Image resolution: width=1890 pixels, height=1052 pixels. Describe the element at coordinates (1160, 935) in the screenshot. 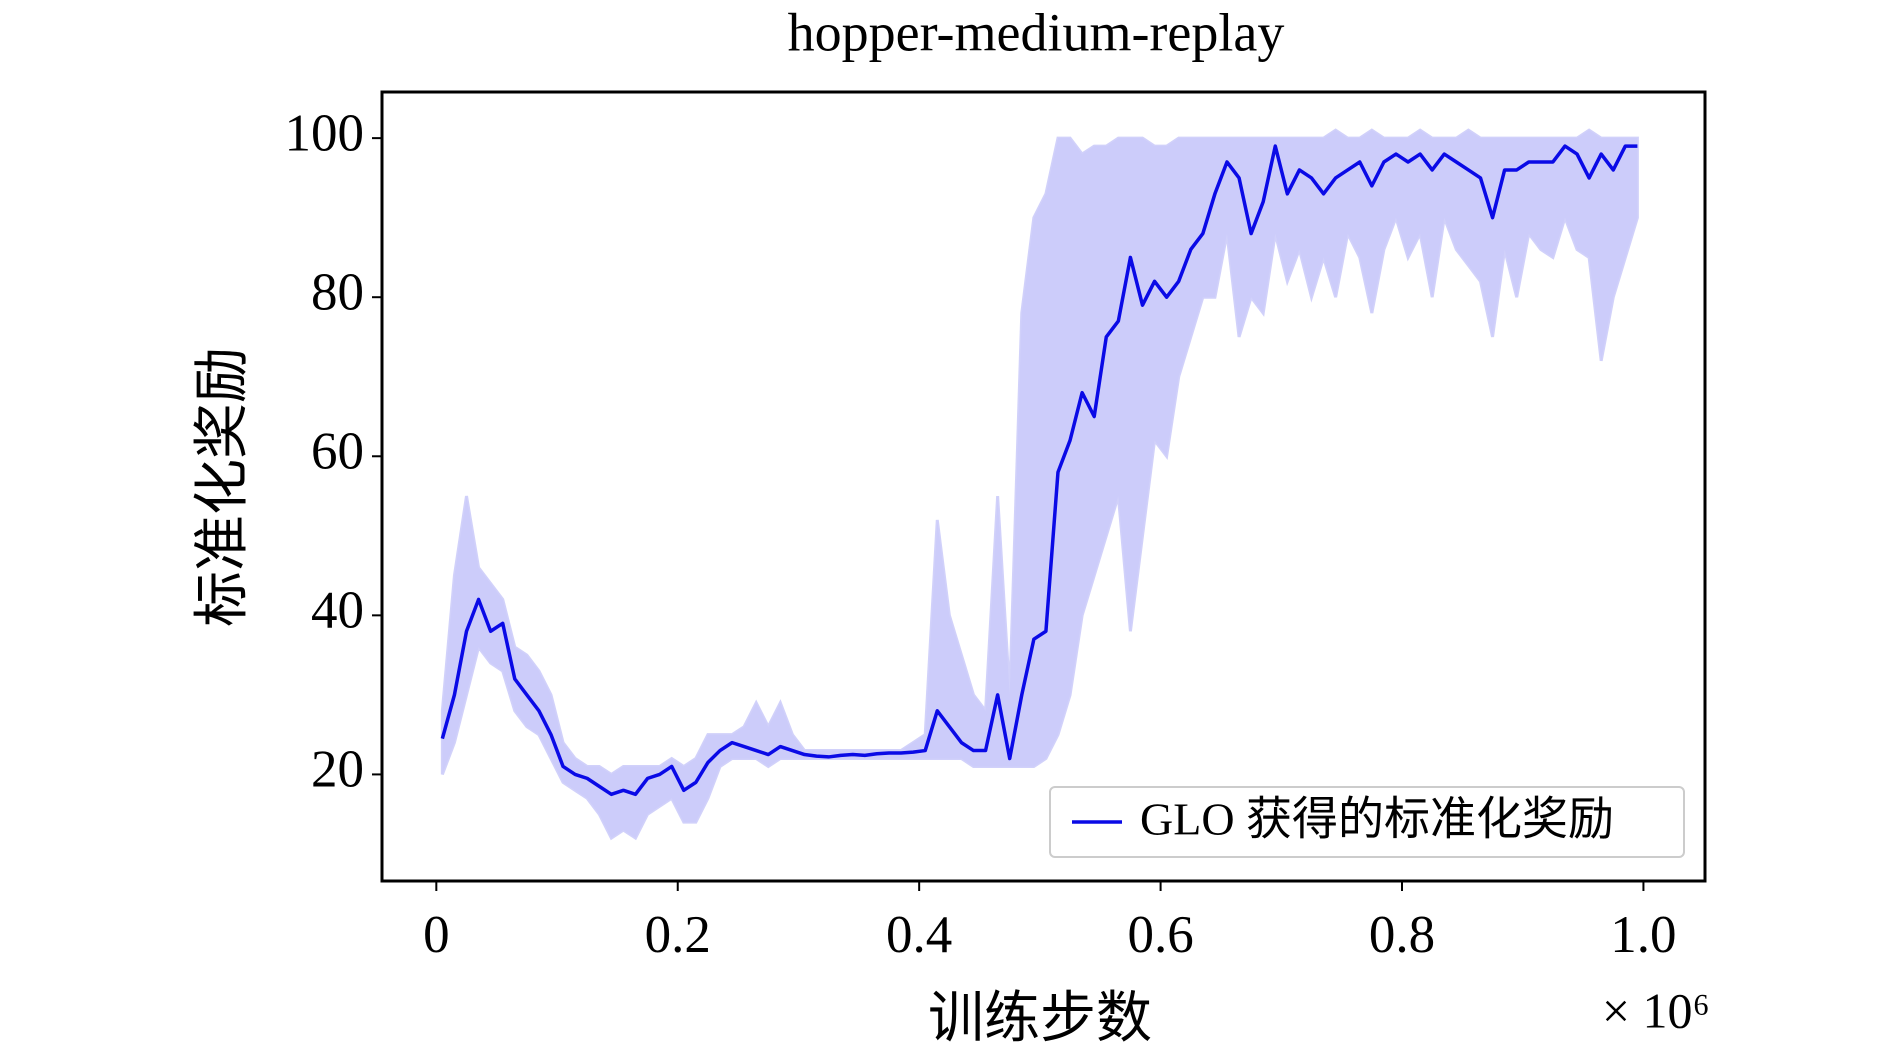

I see `x-tick-label: 0.6` at that location.